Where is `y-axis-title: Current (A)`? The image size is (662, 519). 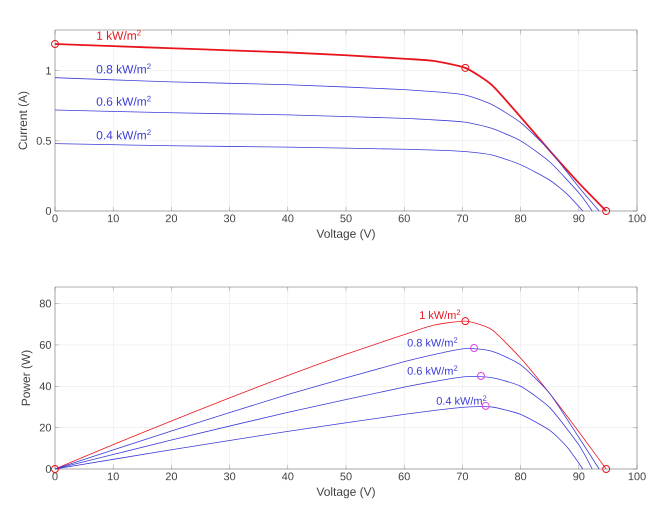
y-axis-title: Current (A) is located at coordinates (24, 121).